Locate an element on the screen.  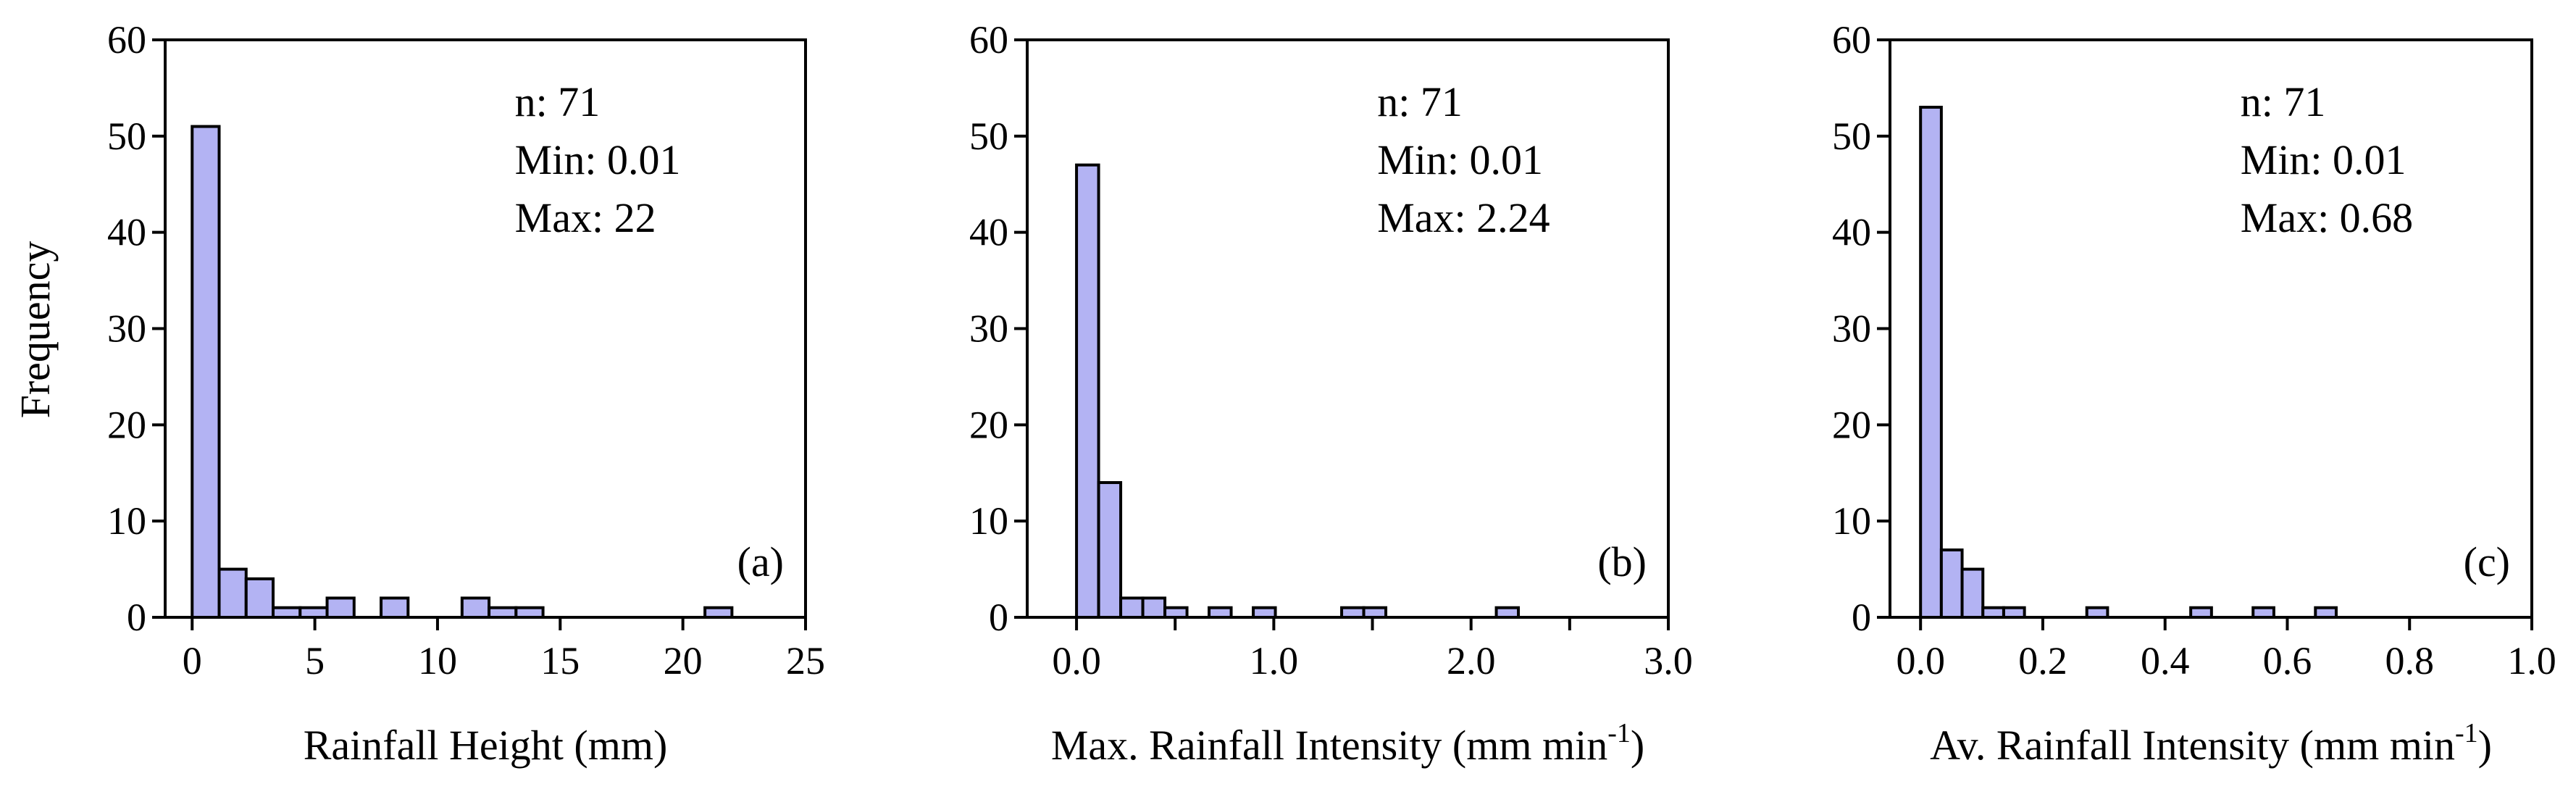
x-tick-label: 10 is located at coordinates (437, 661).